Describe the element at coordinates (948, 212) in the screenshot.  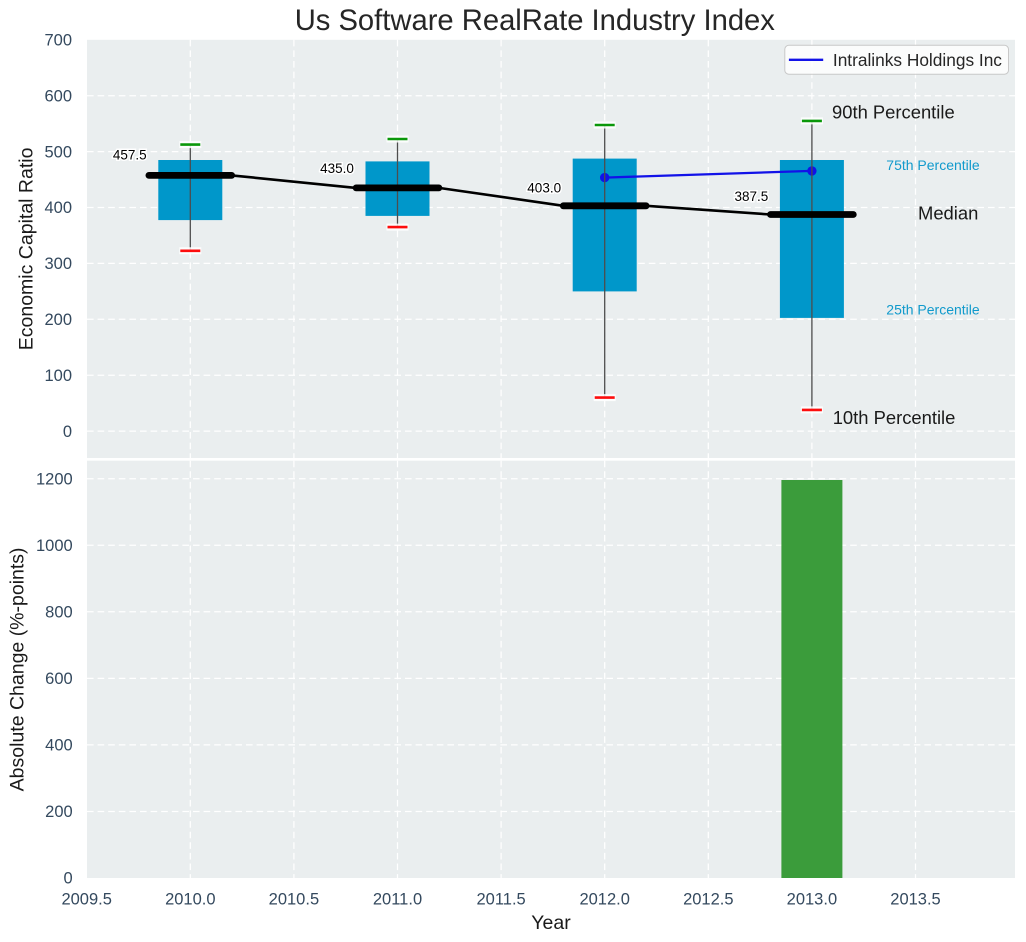
I see `svg-text: Median` at that location.